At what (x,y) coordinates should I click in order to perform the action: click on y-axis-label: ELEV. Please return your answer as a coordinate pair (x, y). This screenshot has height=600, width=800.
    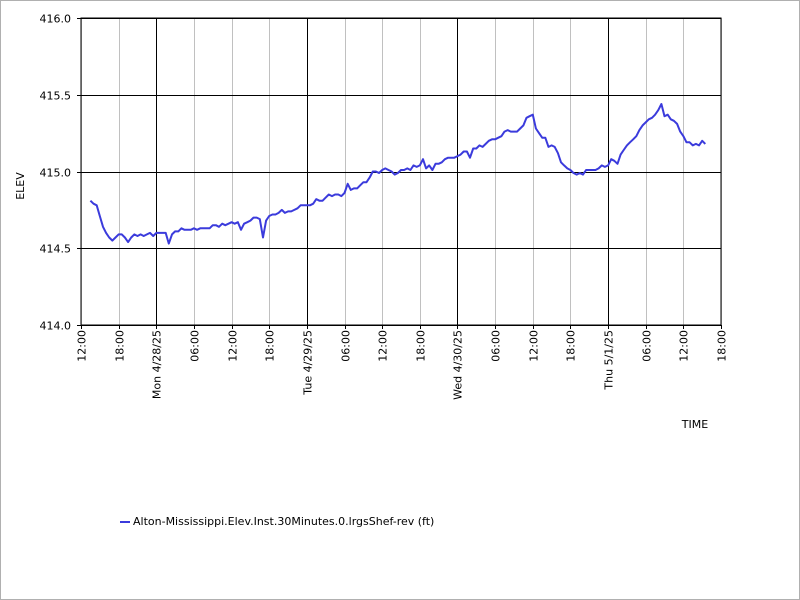
    Looking at the image, I should click on (20, 186).